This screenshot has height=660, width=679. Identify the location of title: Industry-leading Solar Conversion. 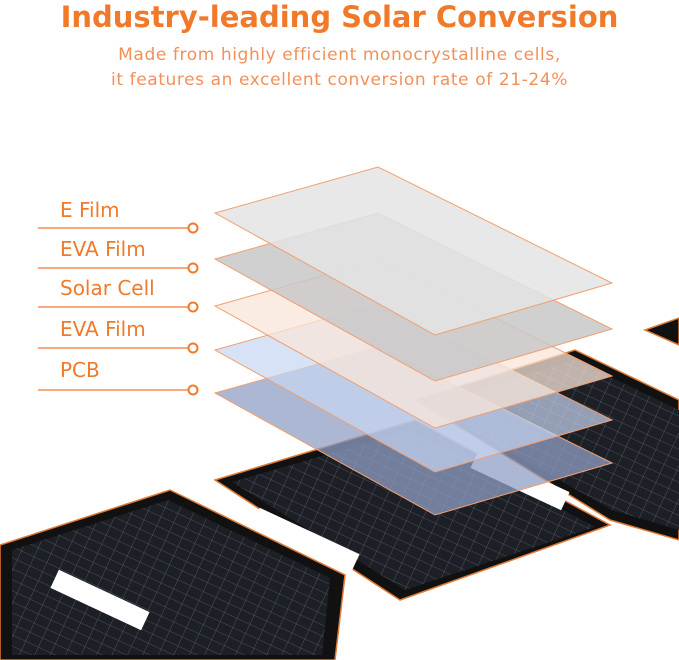
(339, 17).